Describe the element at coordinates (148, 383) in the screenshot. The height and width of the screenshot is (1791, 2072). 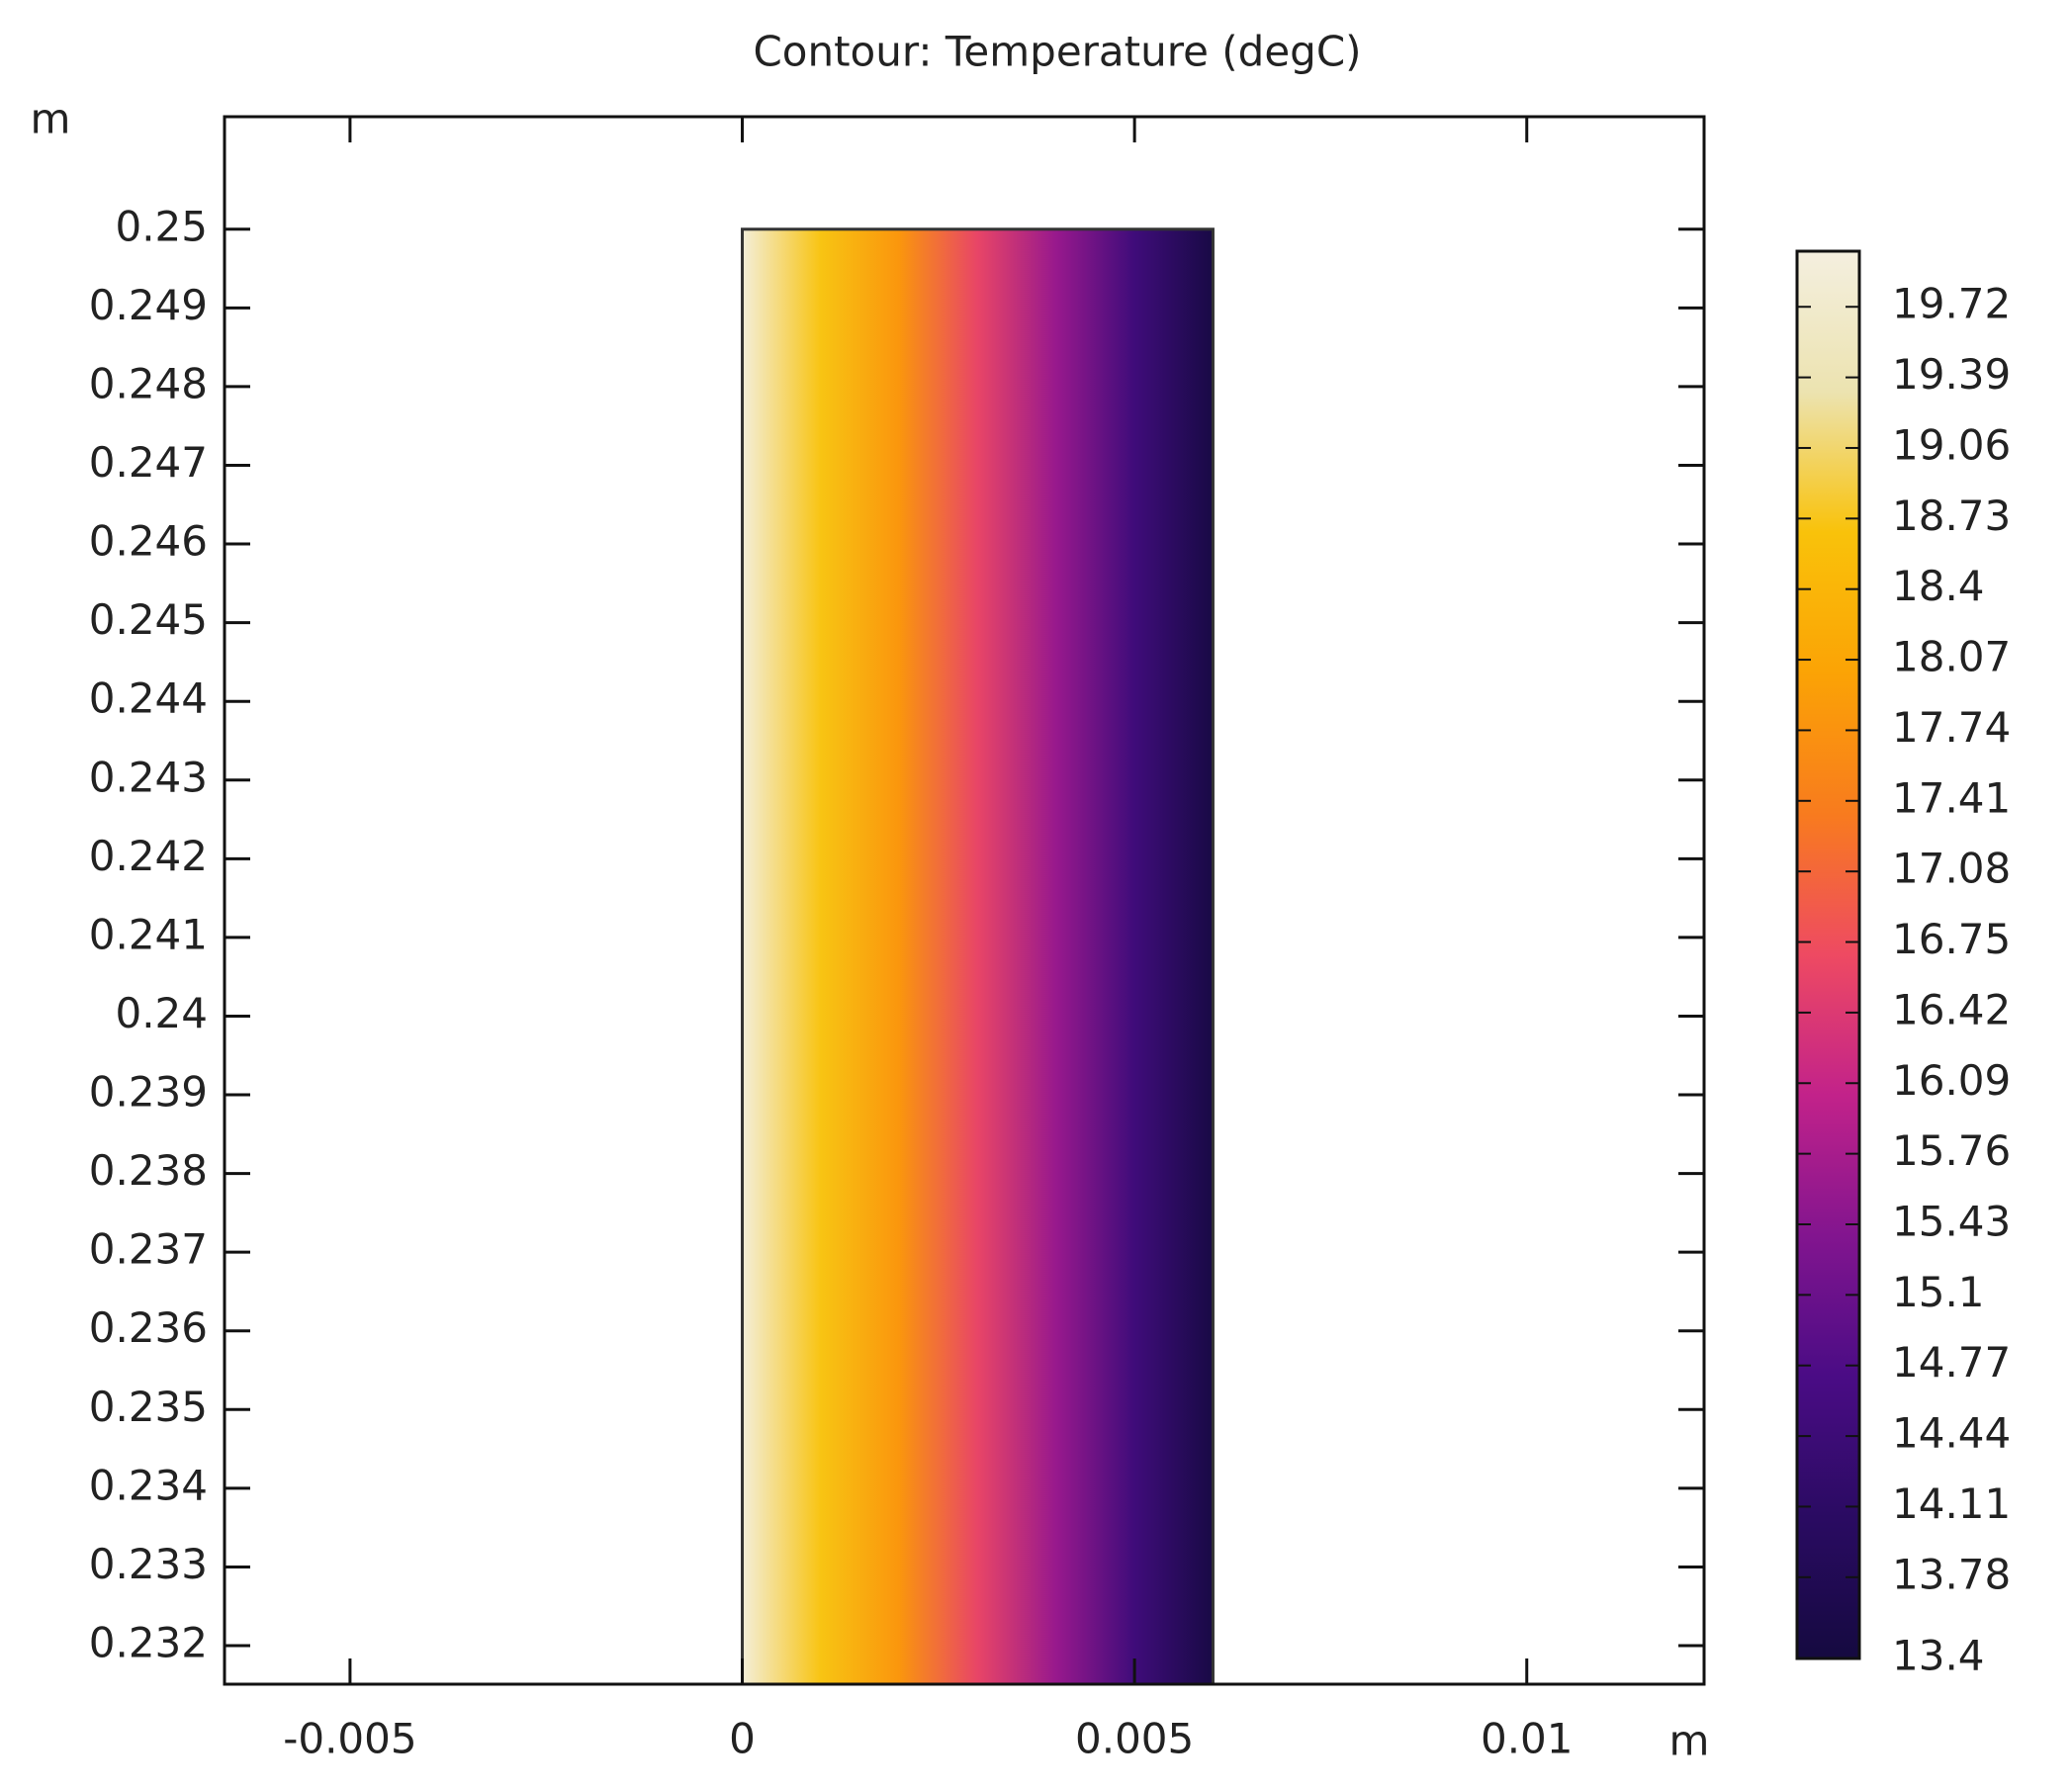
I see `y-tick-label: 0.248` at that location.